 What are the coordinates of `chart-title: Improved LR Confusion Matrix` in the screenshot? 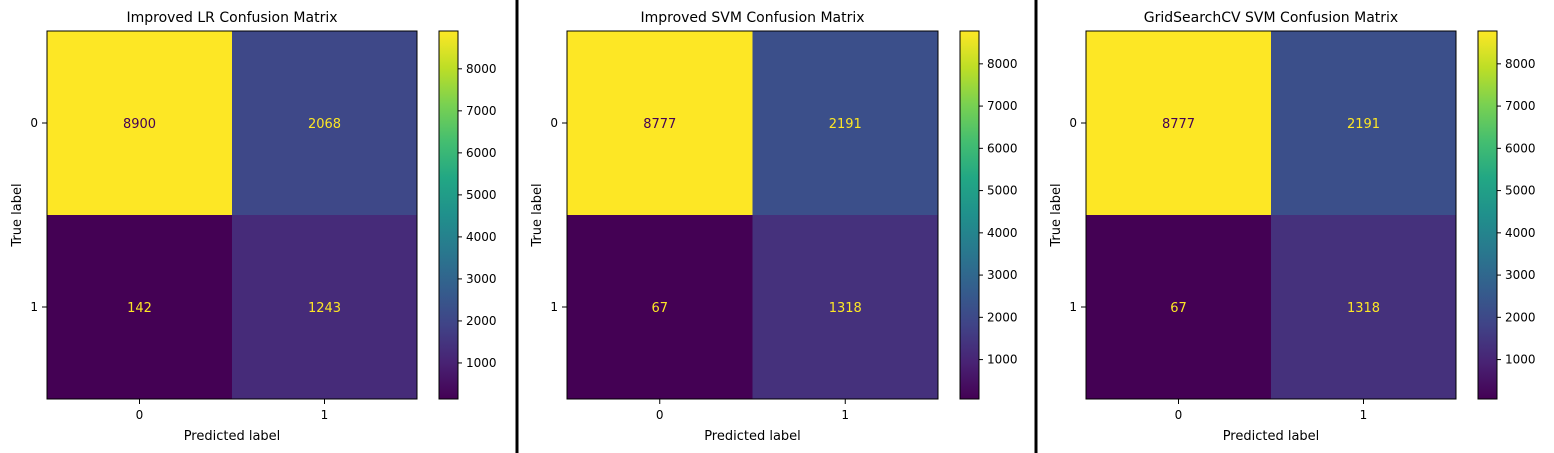 It's located at (231, 18).